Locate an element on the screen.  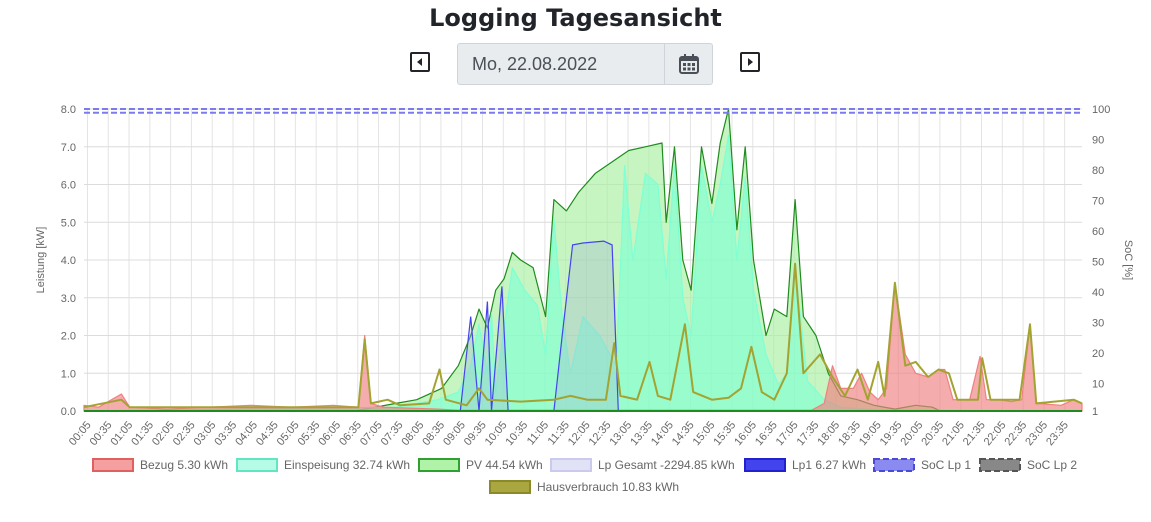
x-tick-label: 03:05 is located at coordinates (205, 433).